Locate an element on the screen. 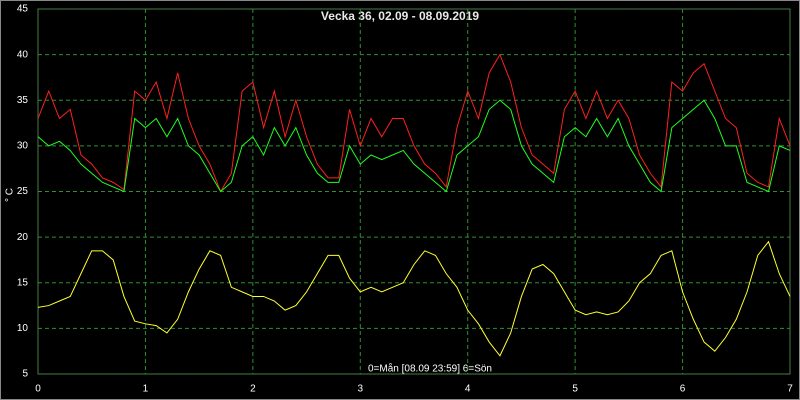  y-tick-label: 20 is located at coordinates (23, 237).